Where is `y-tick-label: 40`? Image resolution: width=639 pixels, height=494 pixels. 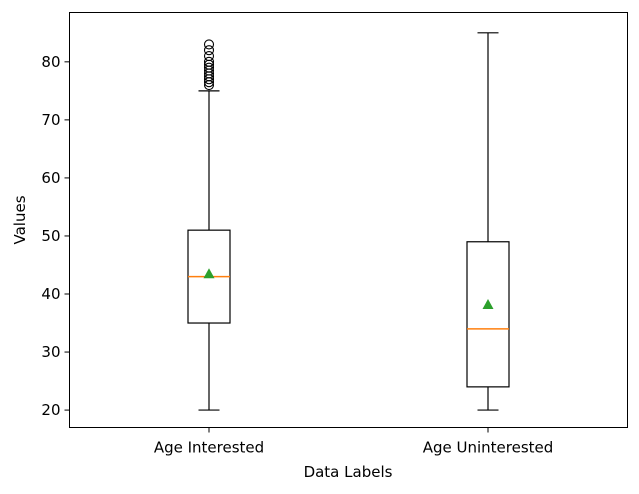
y-tick-label: 40 is located at coordinates (50, 294).